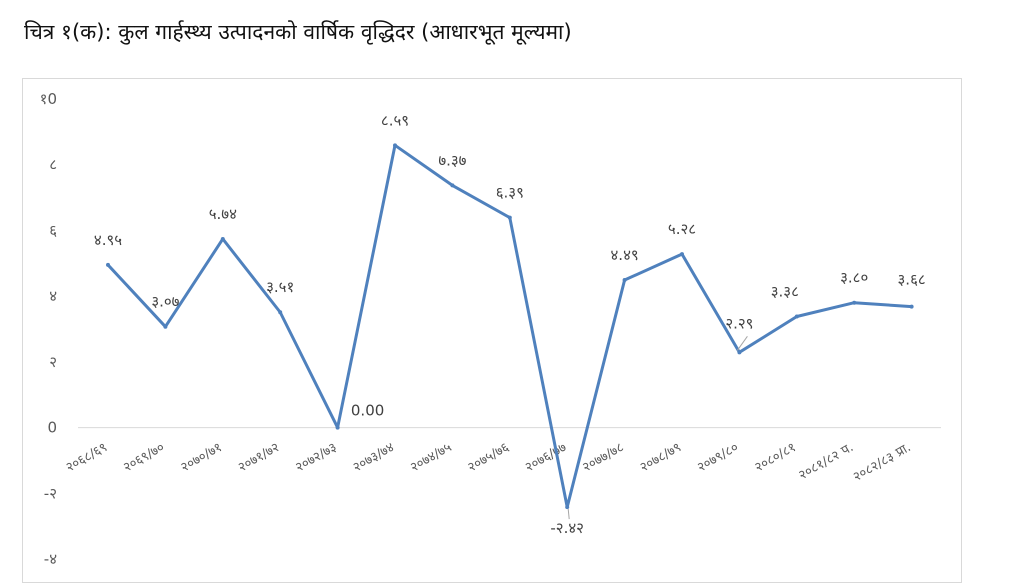 This screenshot has height=586, width=1026. Describe the element at coordinates (223, 214) in the screenshot. I see `data-label: ५.७४` at that location.